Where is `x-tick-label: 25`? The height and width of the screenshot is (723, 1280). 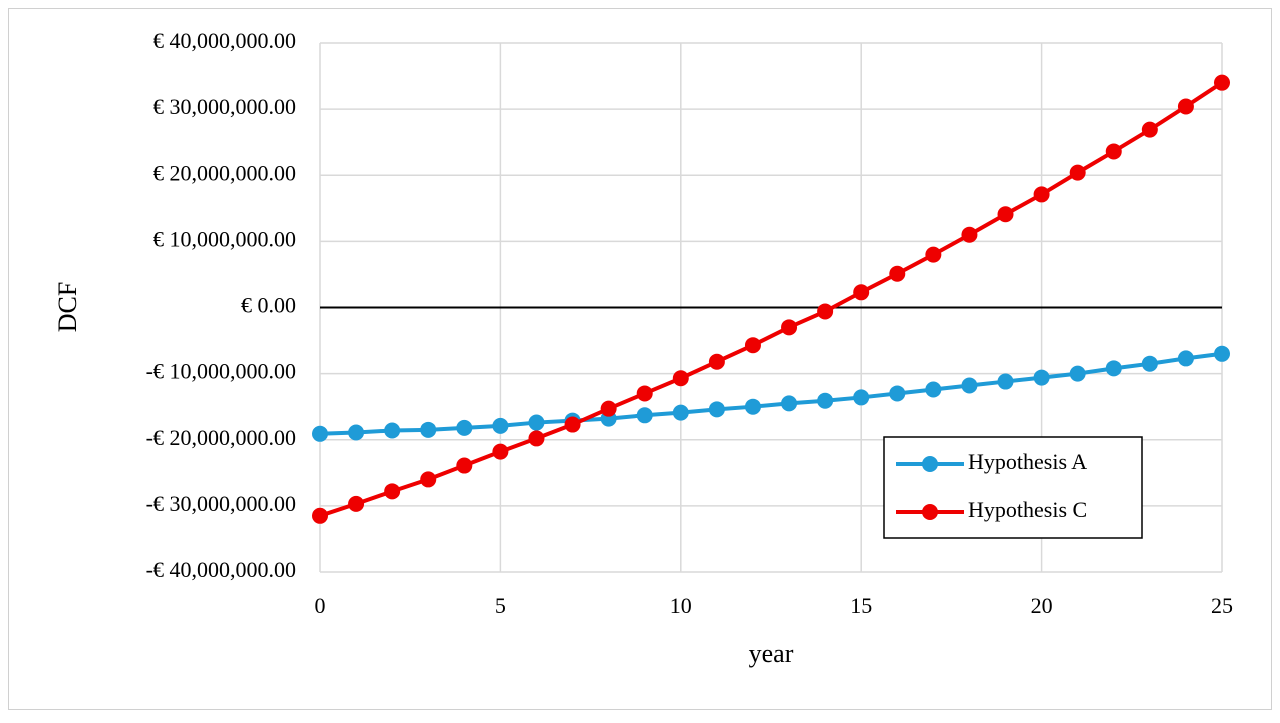
x-tick-label: 25 is located at coordinates (1222, 605).